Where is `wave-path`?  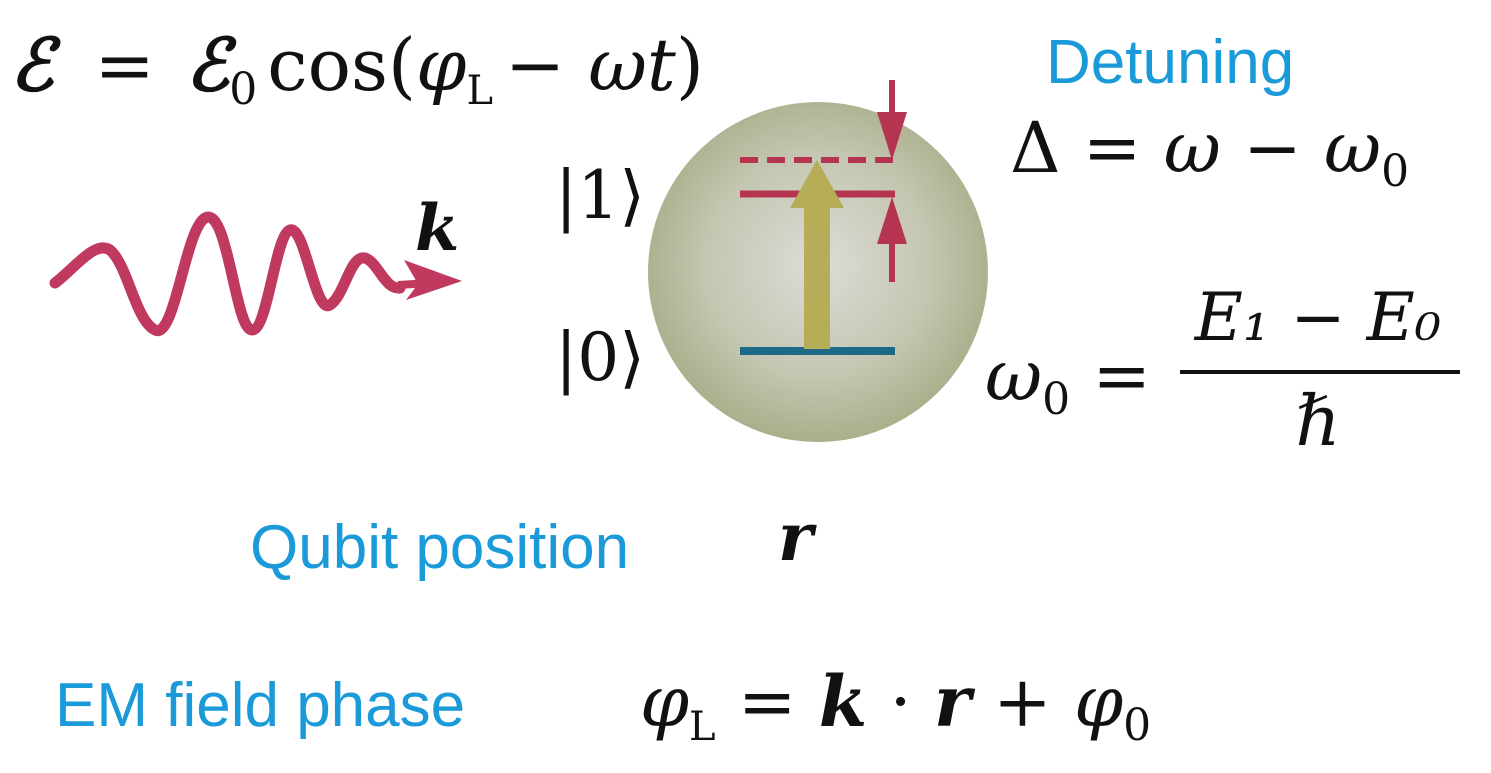 wave-path is located at coordinates (227, 273).